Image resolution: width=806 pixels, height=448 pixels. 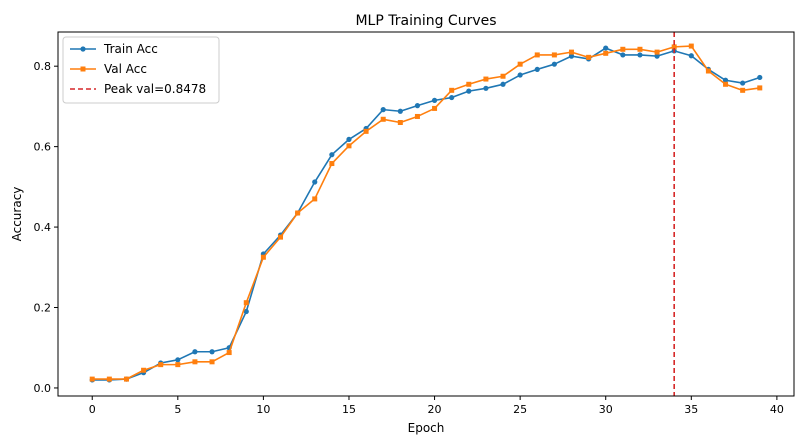 I want to click on y-axis-ticks: 0.0 0.2 0.4 0.6 0.8, so click(x=46, y=227).